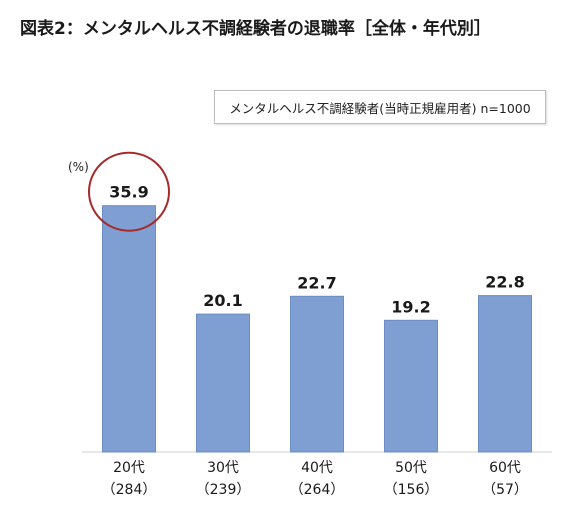 Image resolution: width=574 pixels, height=506 pixels. Describe the element at coordinates (315, 479) in the screenshot. I see `category-labels-group: 20代 （284） 30代 （239） 40代 （264） 50代 （156） 60代 （57）` at that location.